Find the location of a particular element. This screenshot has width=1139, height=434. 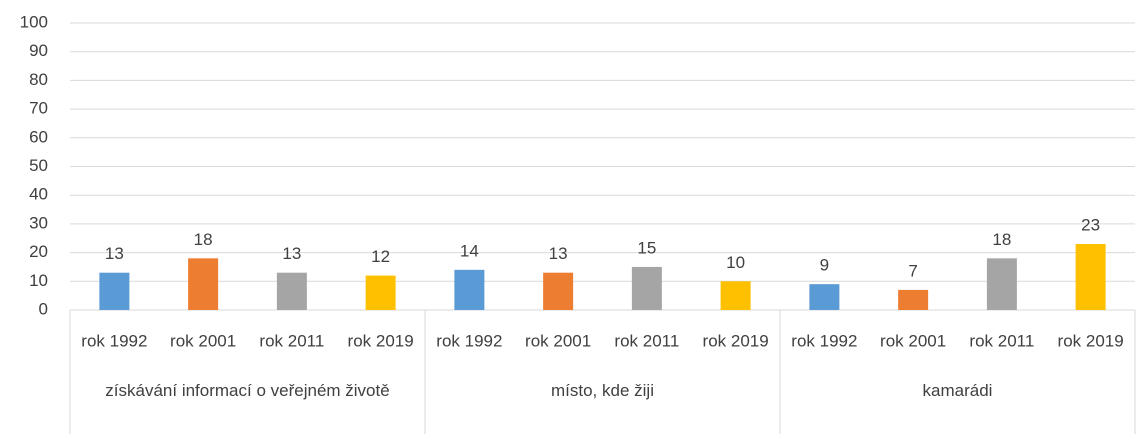

y-tick-label: 40 is located at coordinates (38, 194).